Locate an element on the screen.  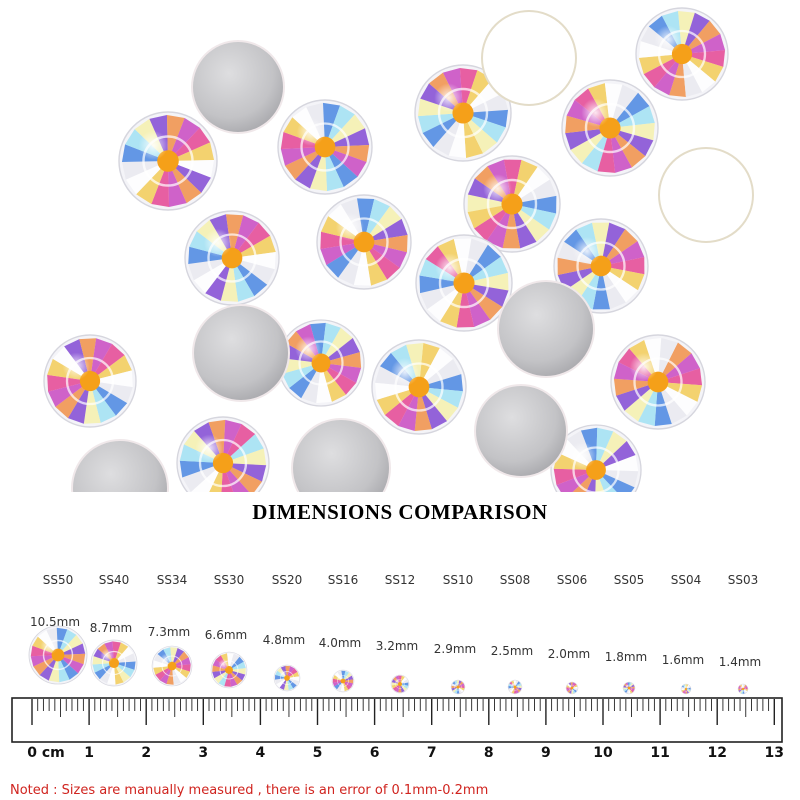
size-mm-label: 4.0mm is located at coordinates (340, 643).